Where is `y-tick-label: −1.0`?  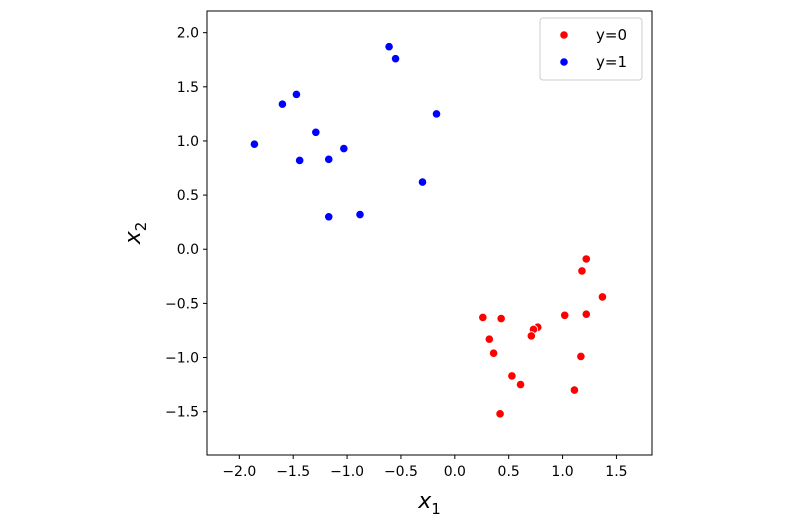
y-tick-label: −1.0 is located at coordinates (182, 359).